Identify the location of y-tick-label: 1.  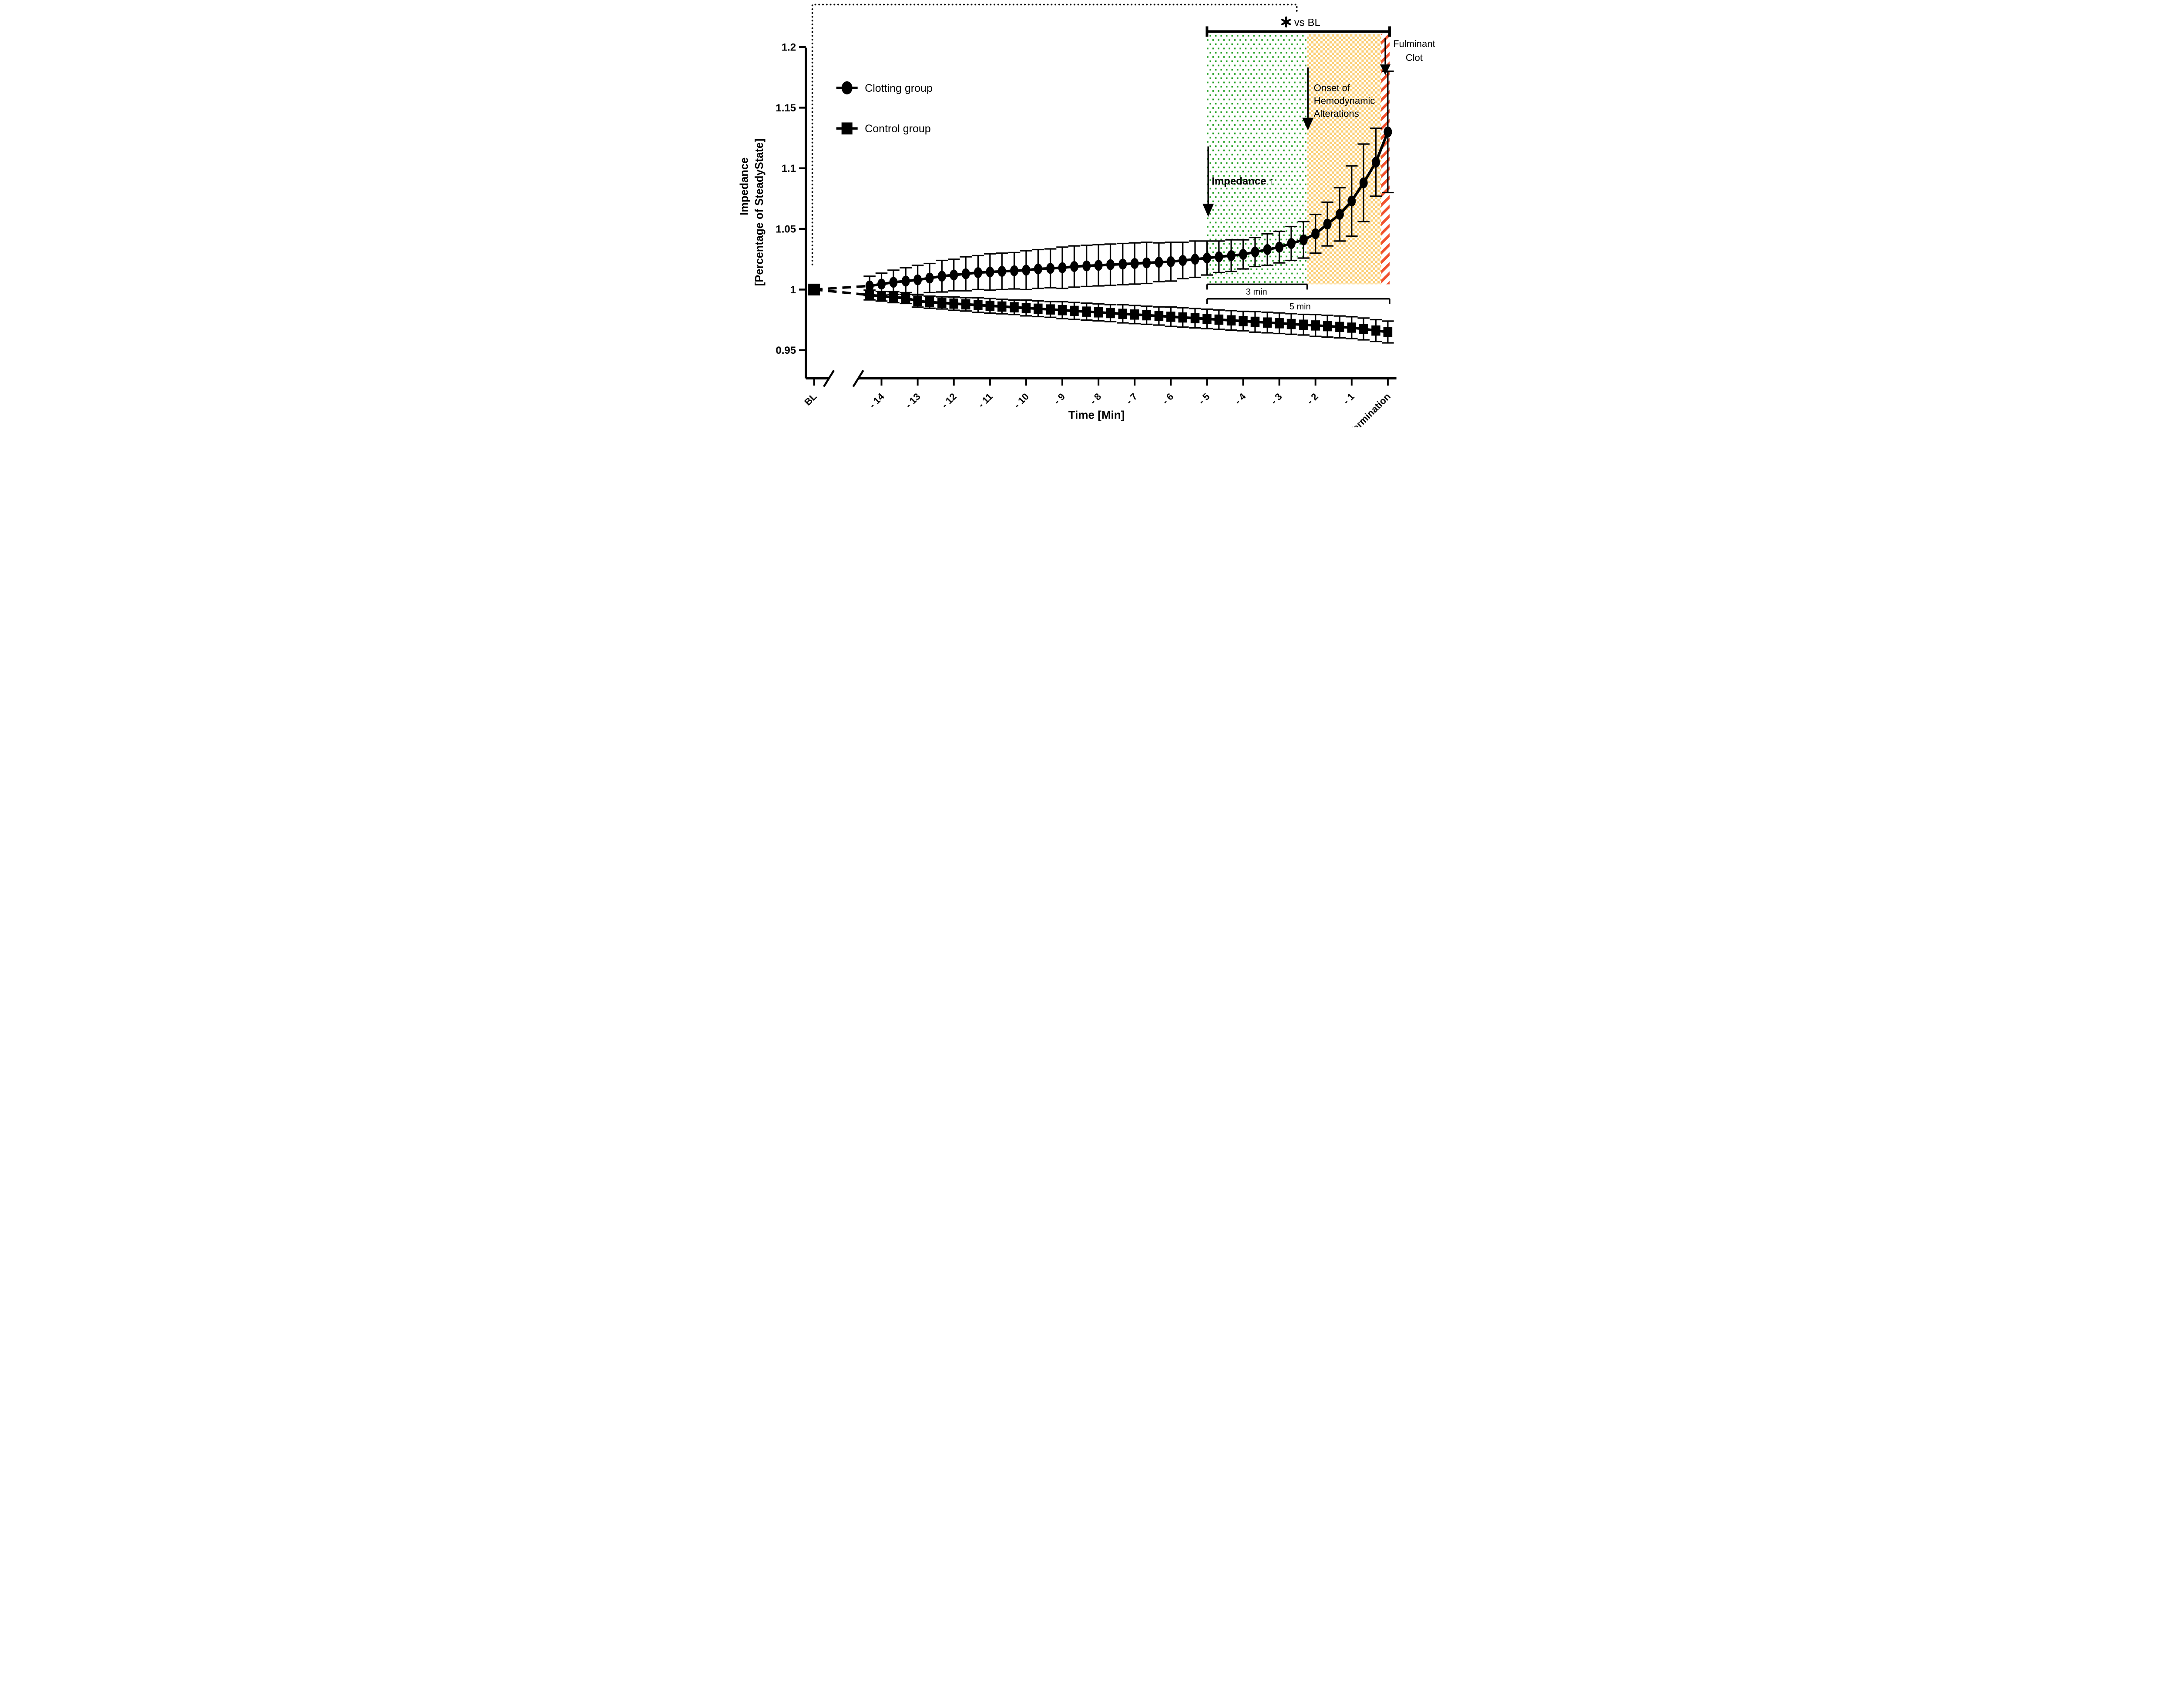
(793, 290).